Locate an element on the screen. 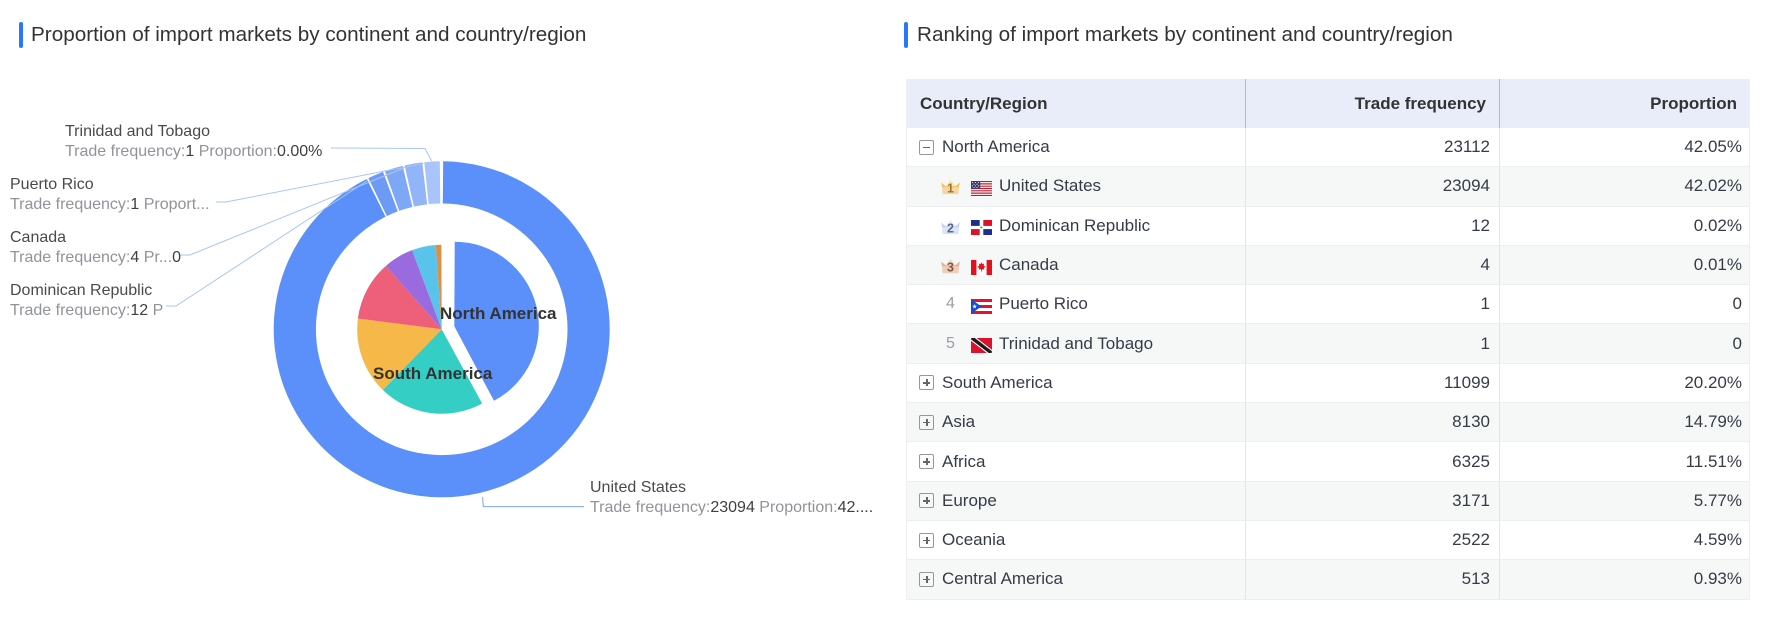 The height and width of the screenshot is (624, 1766). svg-text: 3 is located at coordinates (950, 267).